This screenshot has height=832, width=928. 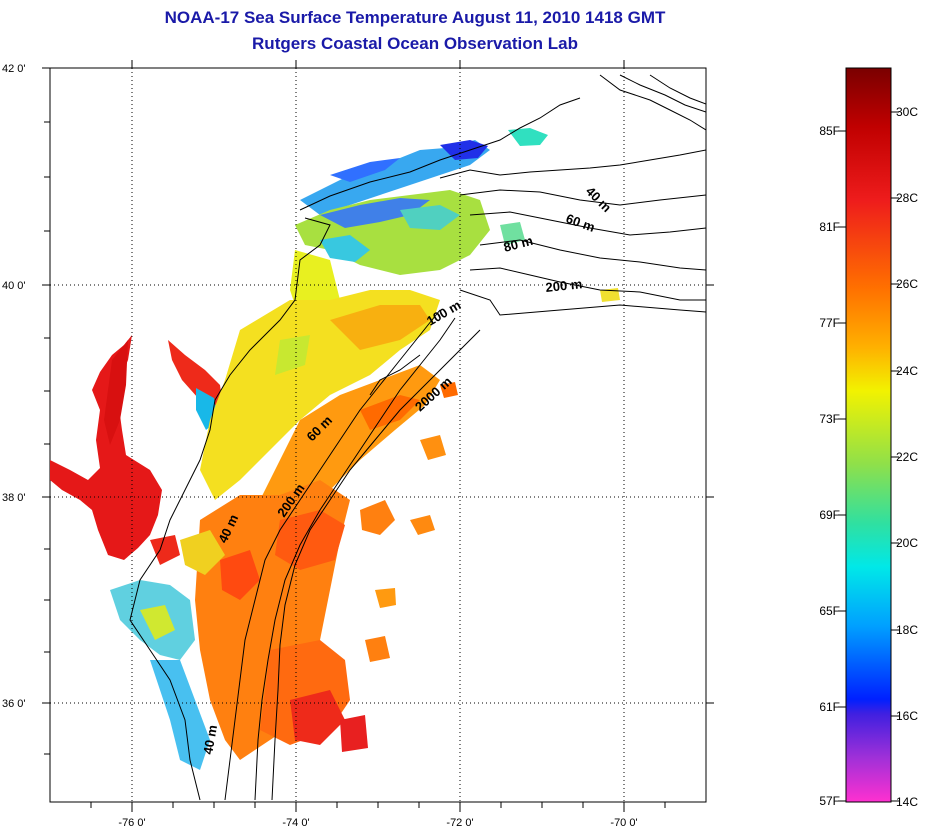 I want to click on colorbar-f-label: 81F, so click(x=829, y=227).